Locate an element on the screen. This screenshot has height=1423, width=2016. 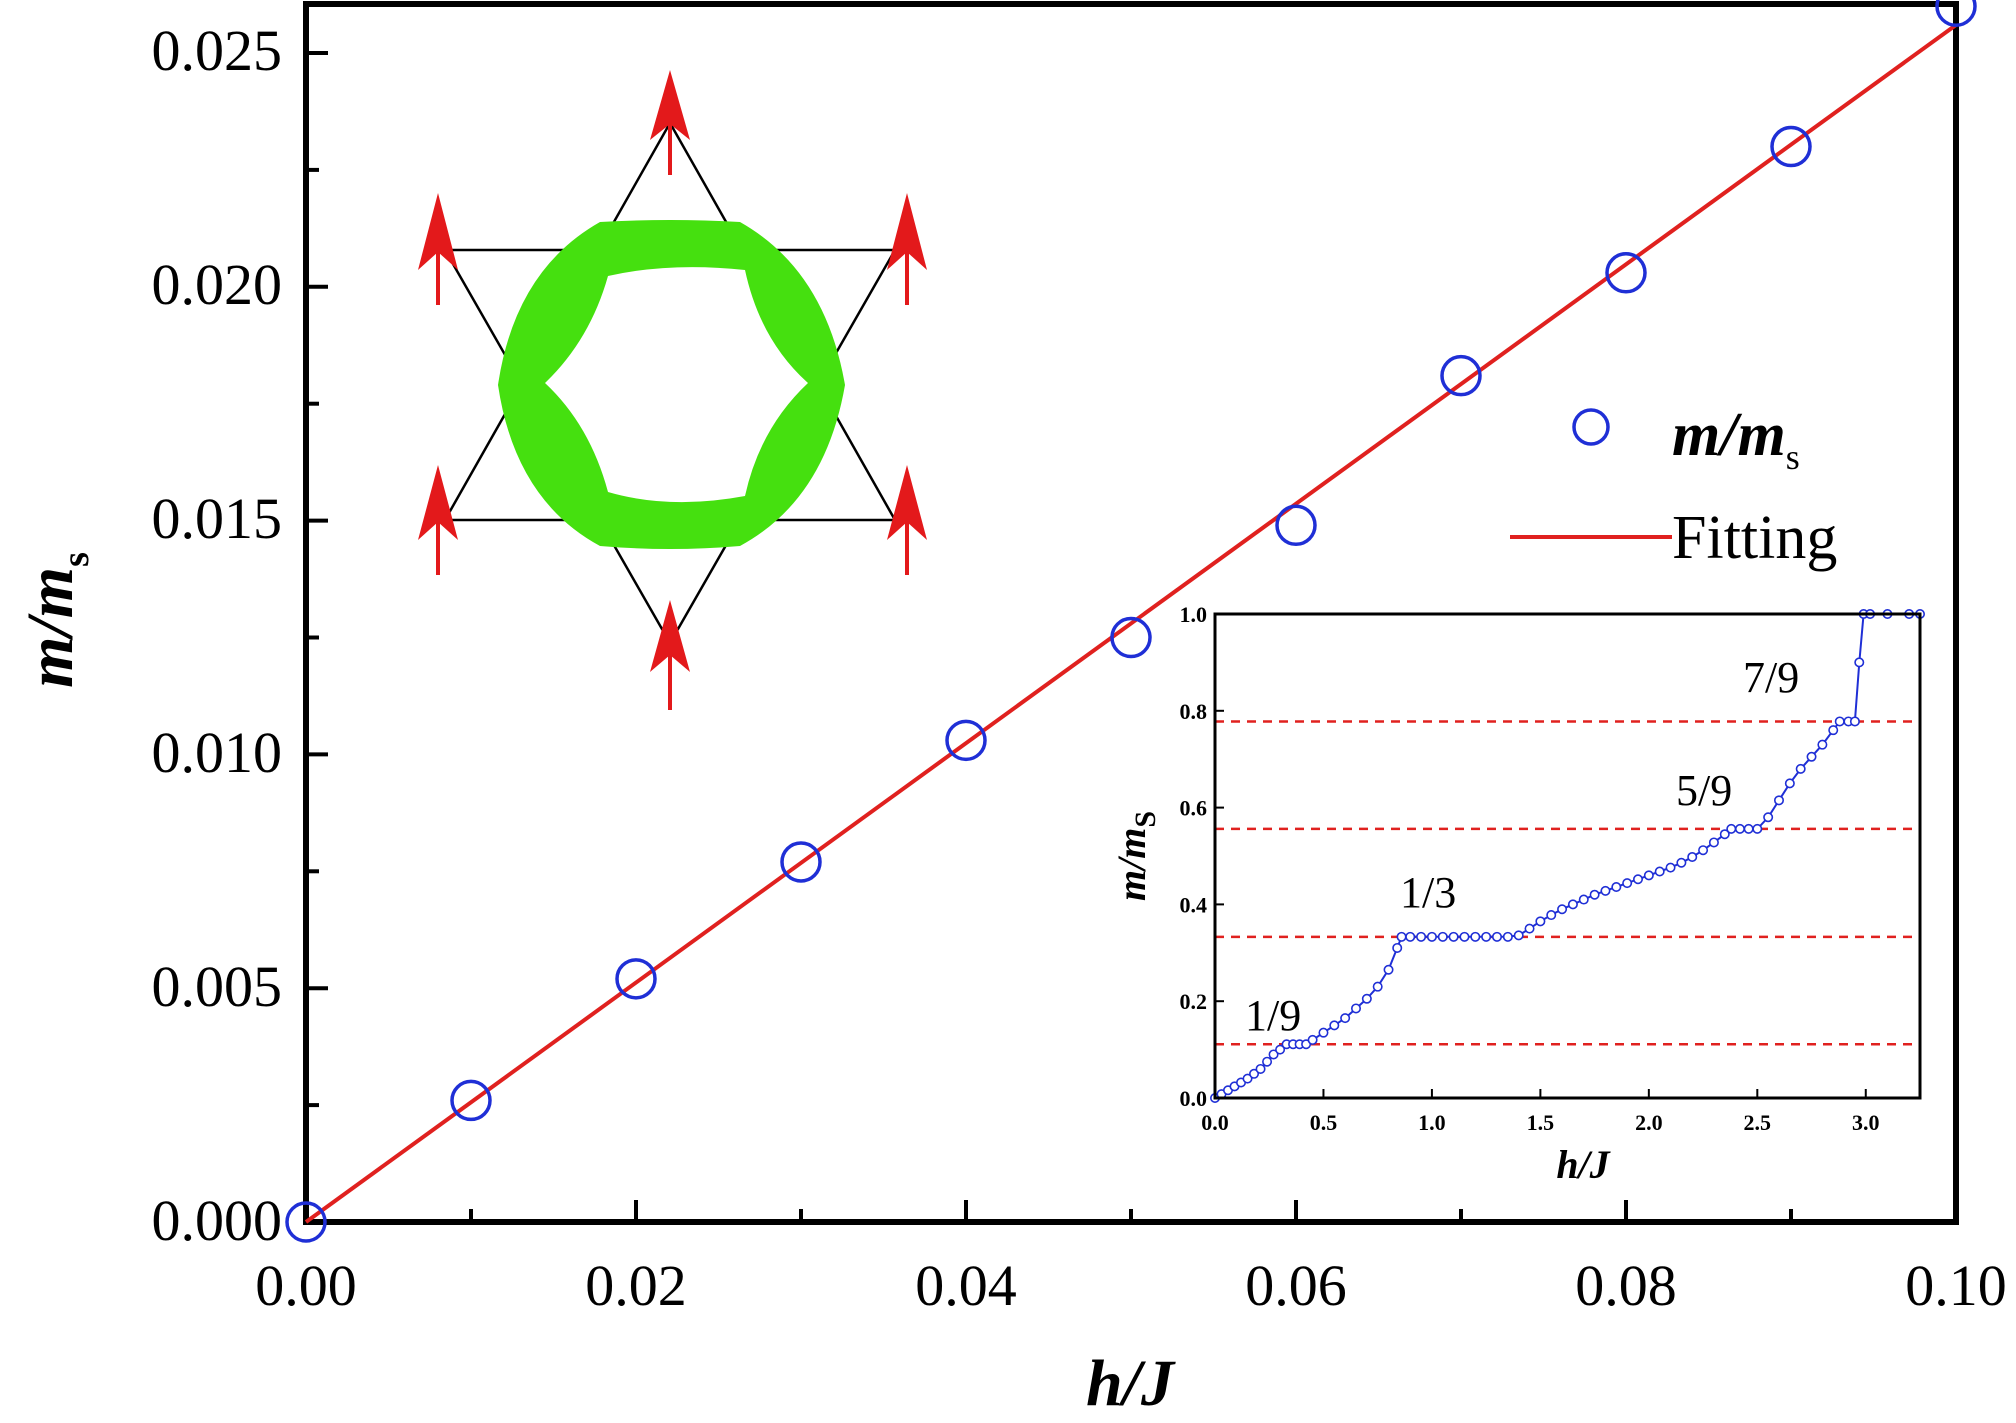
green-ring is located at coordinates (671, 384).